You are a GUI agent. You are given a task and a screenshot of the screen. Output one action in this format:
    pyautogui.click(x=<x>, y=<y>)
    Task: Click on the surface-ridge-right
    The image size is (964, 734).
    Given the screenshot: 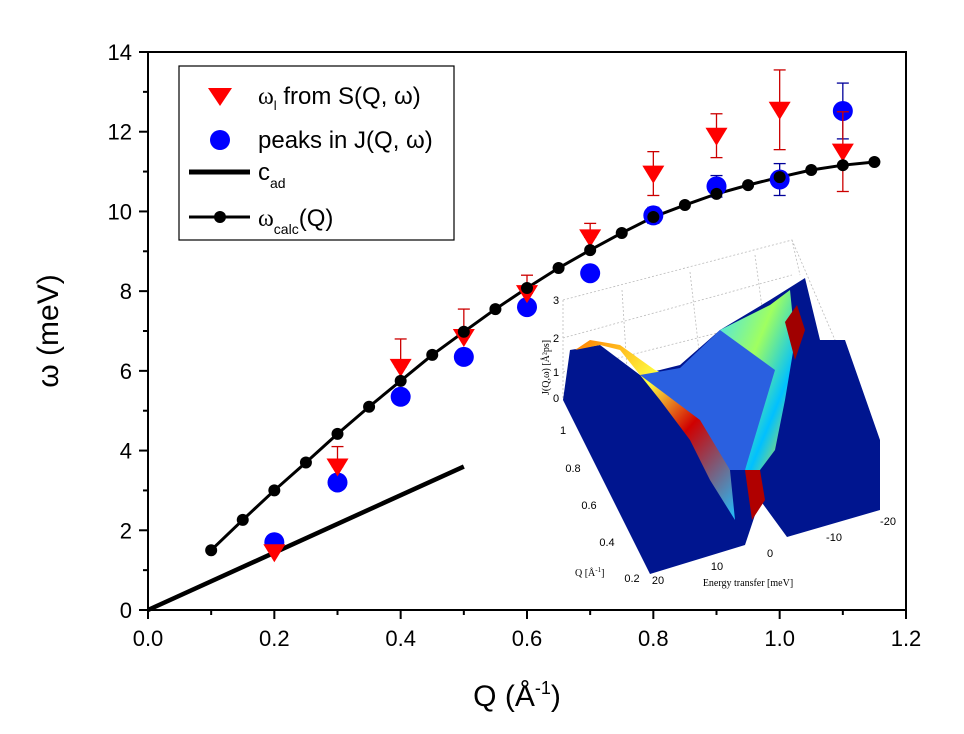 What is the action you would take?
    pyautogui.click(x=757, y=380)
    